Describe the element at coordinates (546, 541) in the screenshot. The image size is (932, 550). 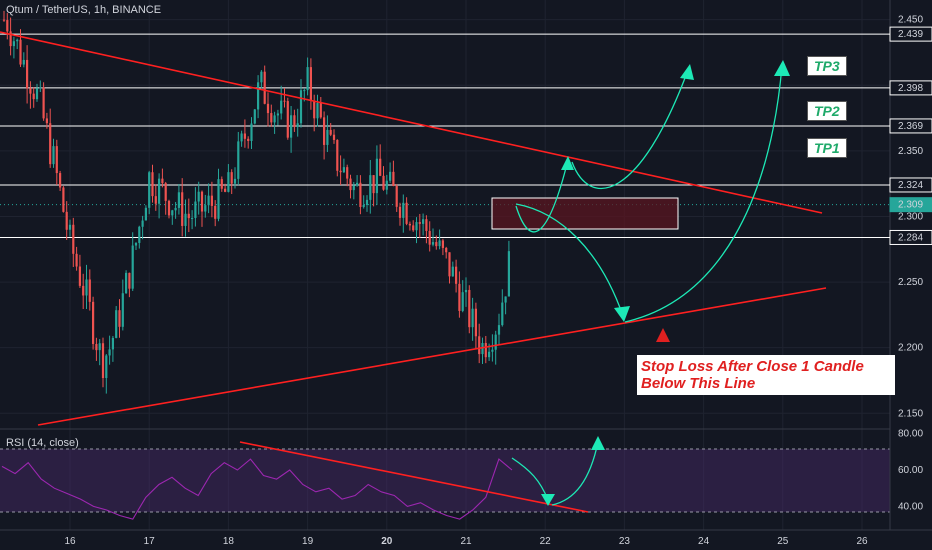
I see `time-tick-label: 22` at that location.